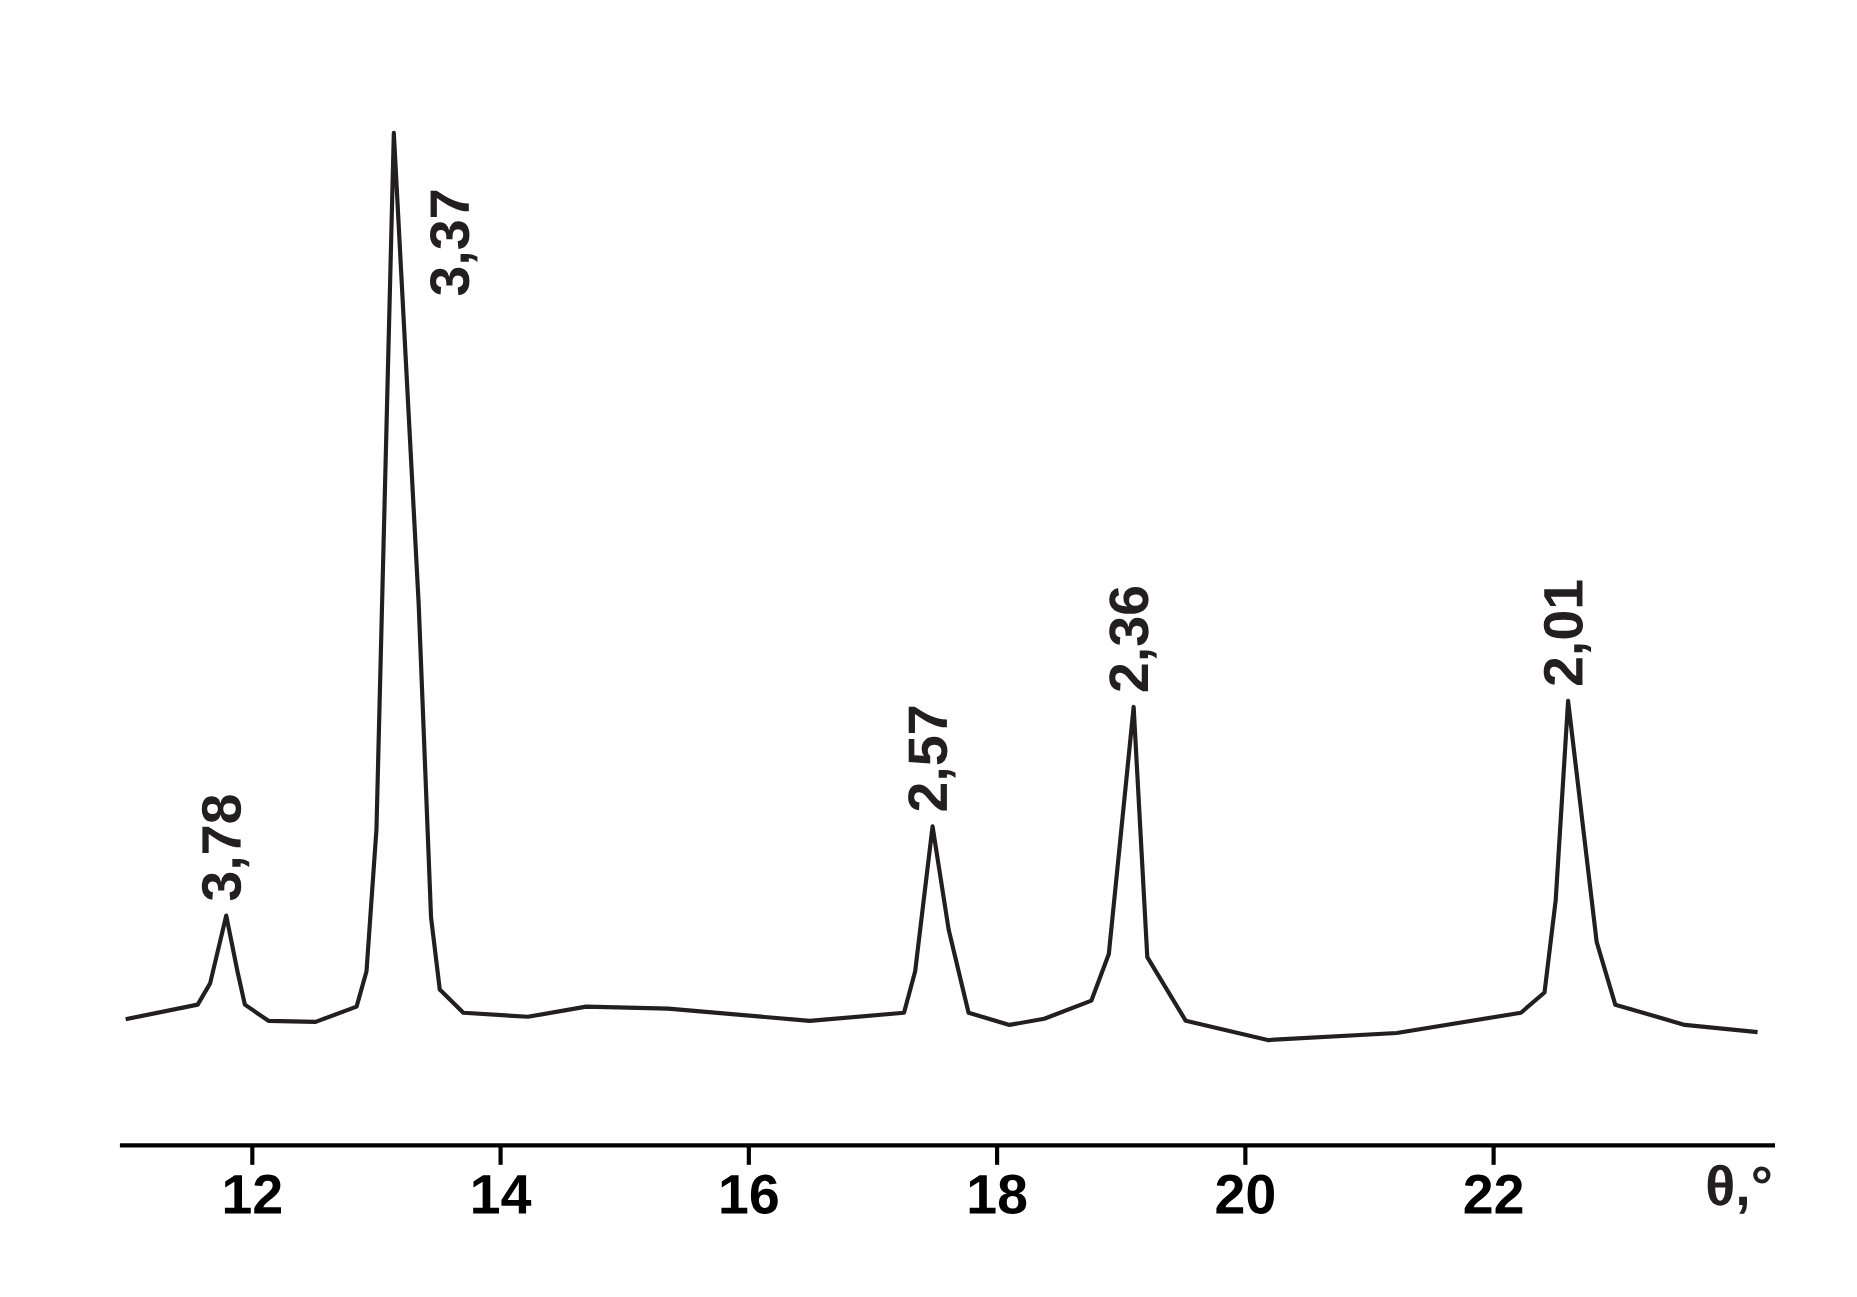  I want to click on x-tick-label: 12, so click(252, 1194).